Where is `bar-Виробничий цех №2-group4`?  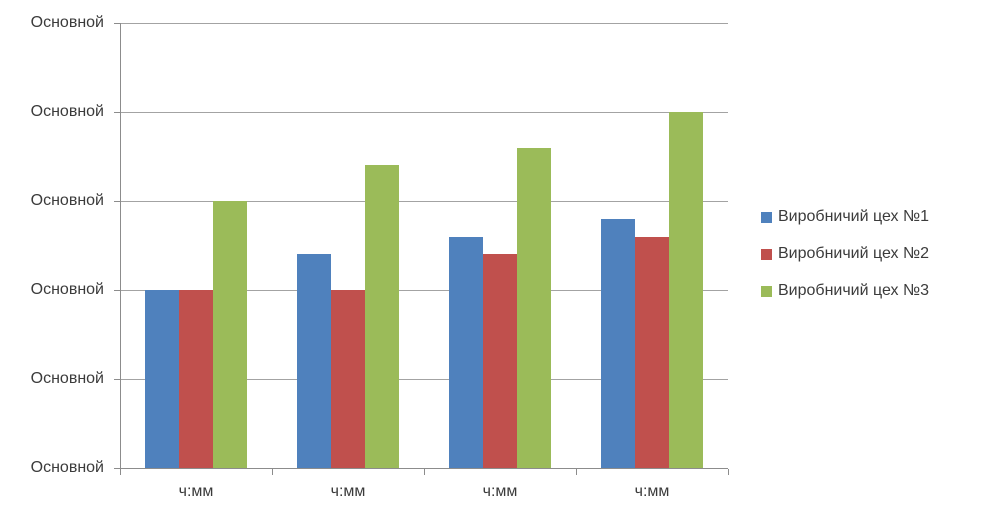 bar-Виробничий цех №2-group4 is located at coordinates (652, 352).